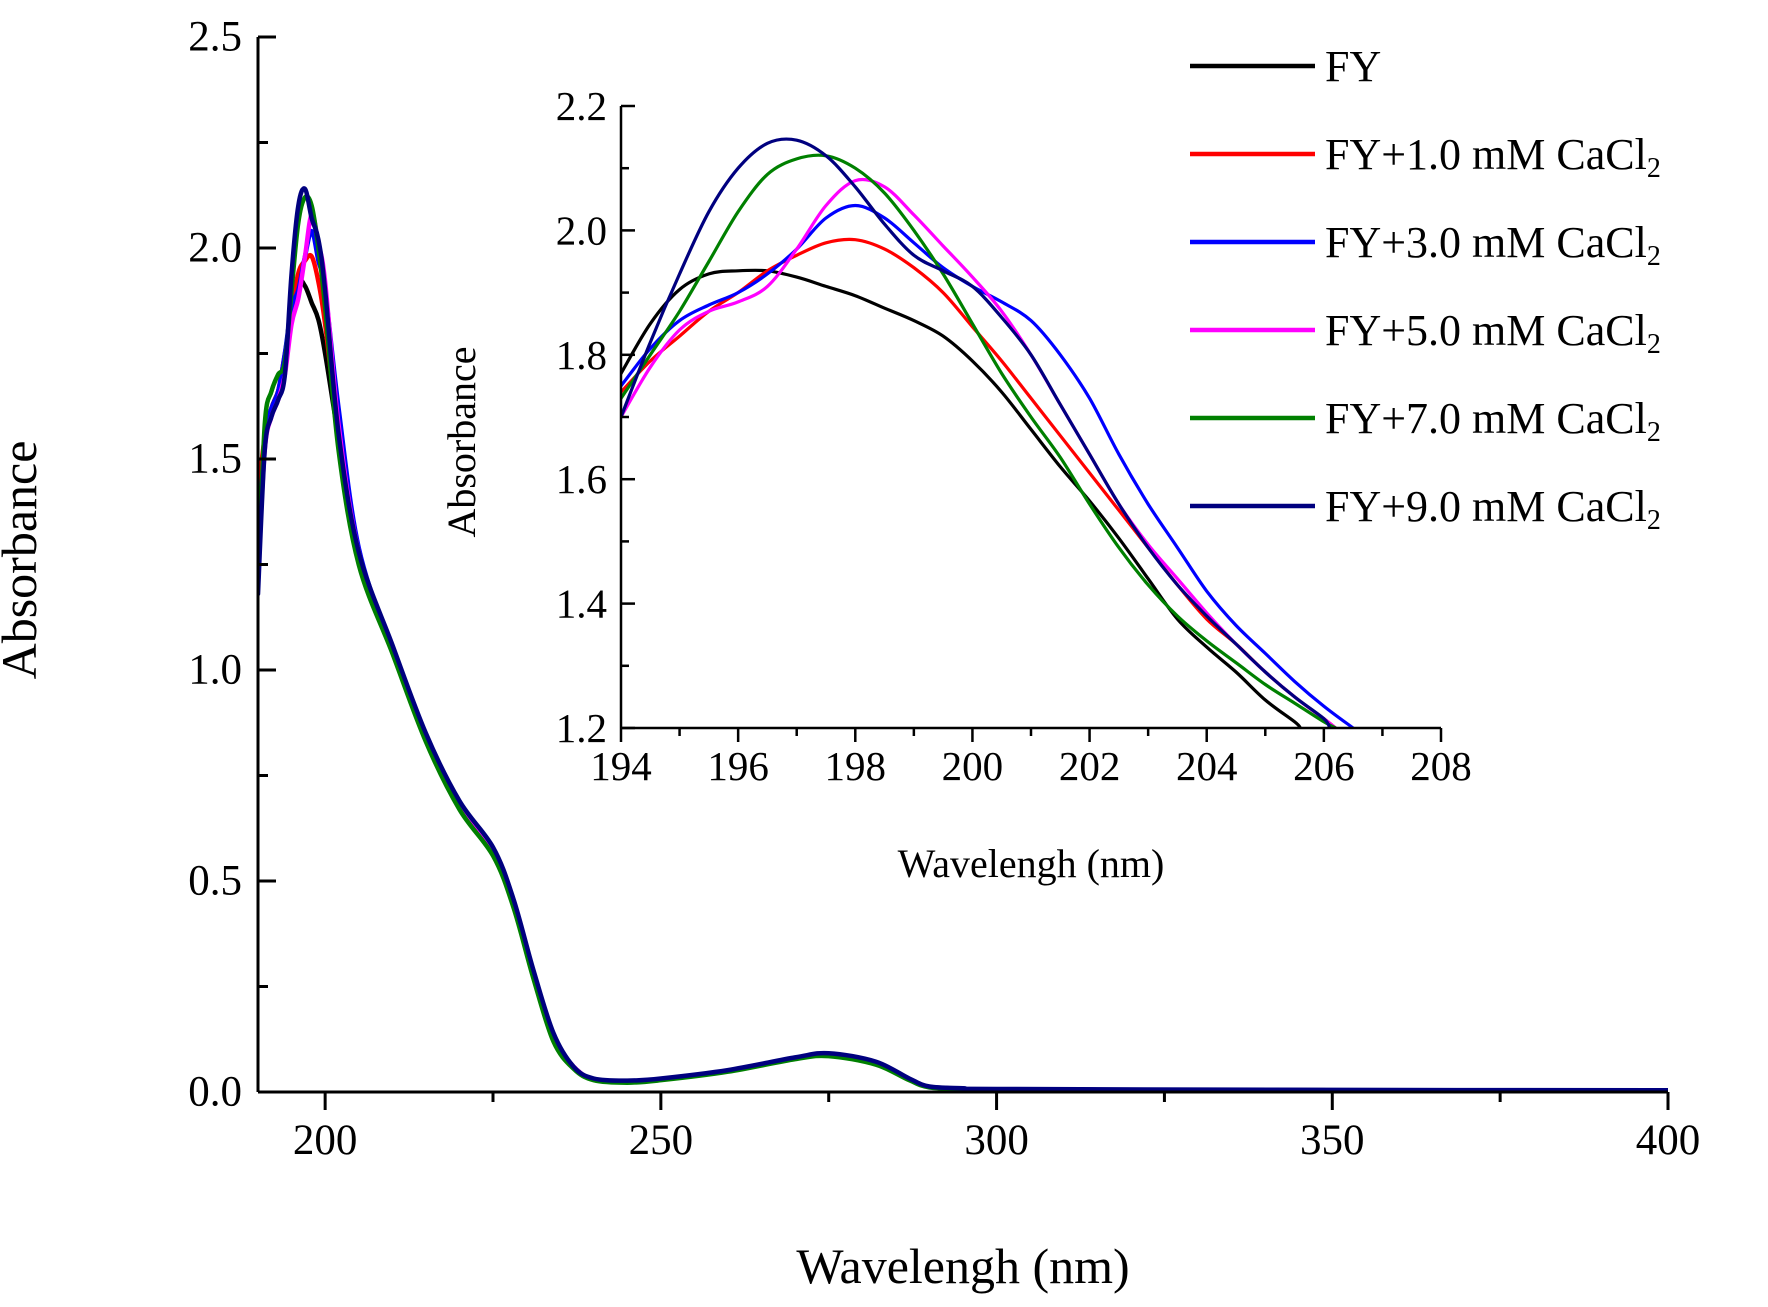  What do you see at coordinates (1654, 520) in the screenshot?
I see `legend-label-subscript-5: 2` at bounding box center [1654, 520].